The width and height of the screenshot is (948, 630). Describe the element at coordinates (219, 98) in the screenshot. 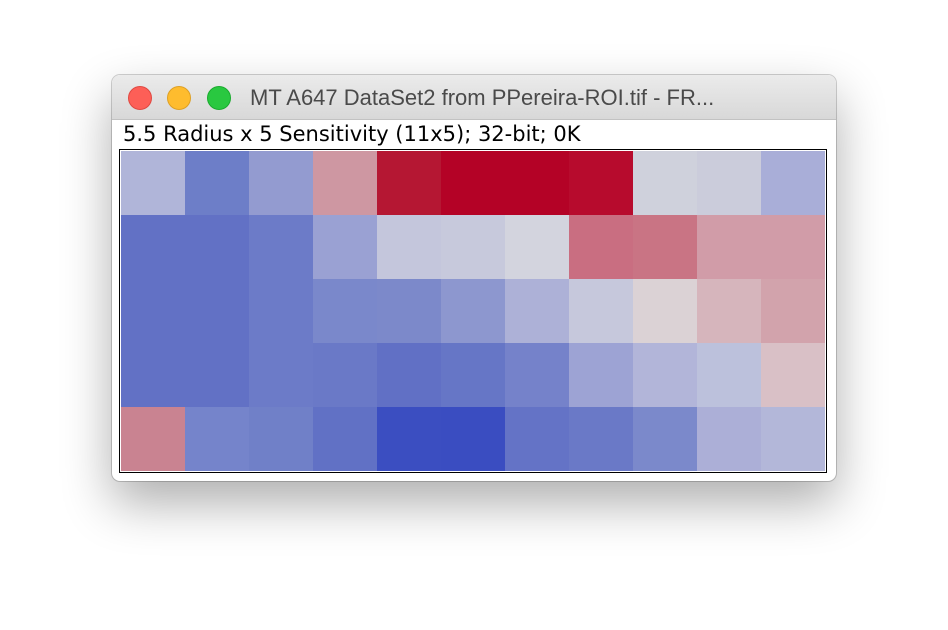

I see `zoom-button` at that location.